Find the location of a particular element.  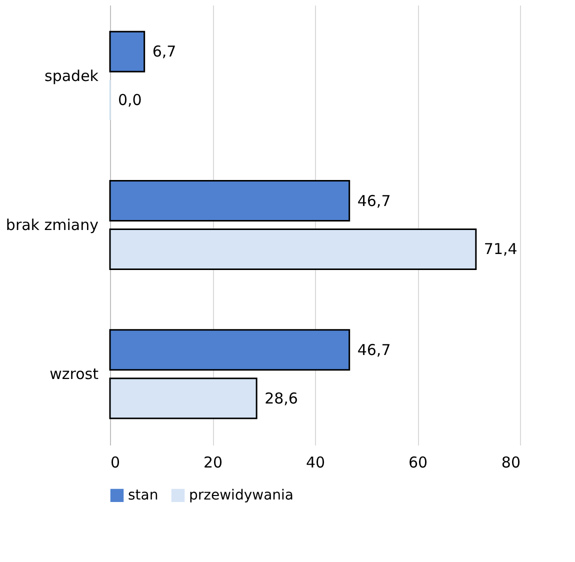

data-label: 71,4 is located at coordinates (501, 249).